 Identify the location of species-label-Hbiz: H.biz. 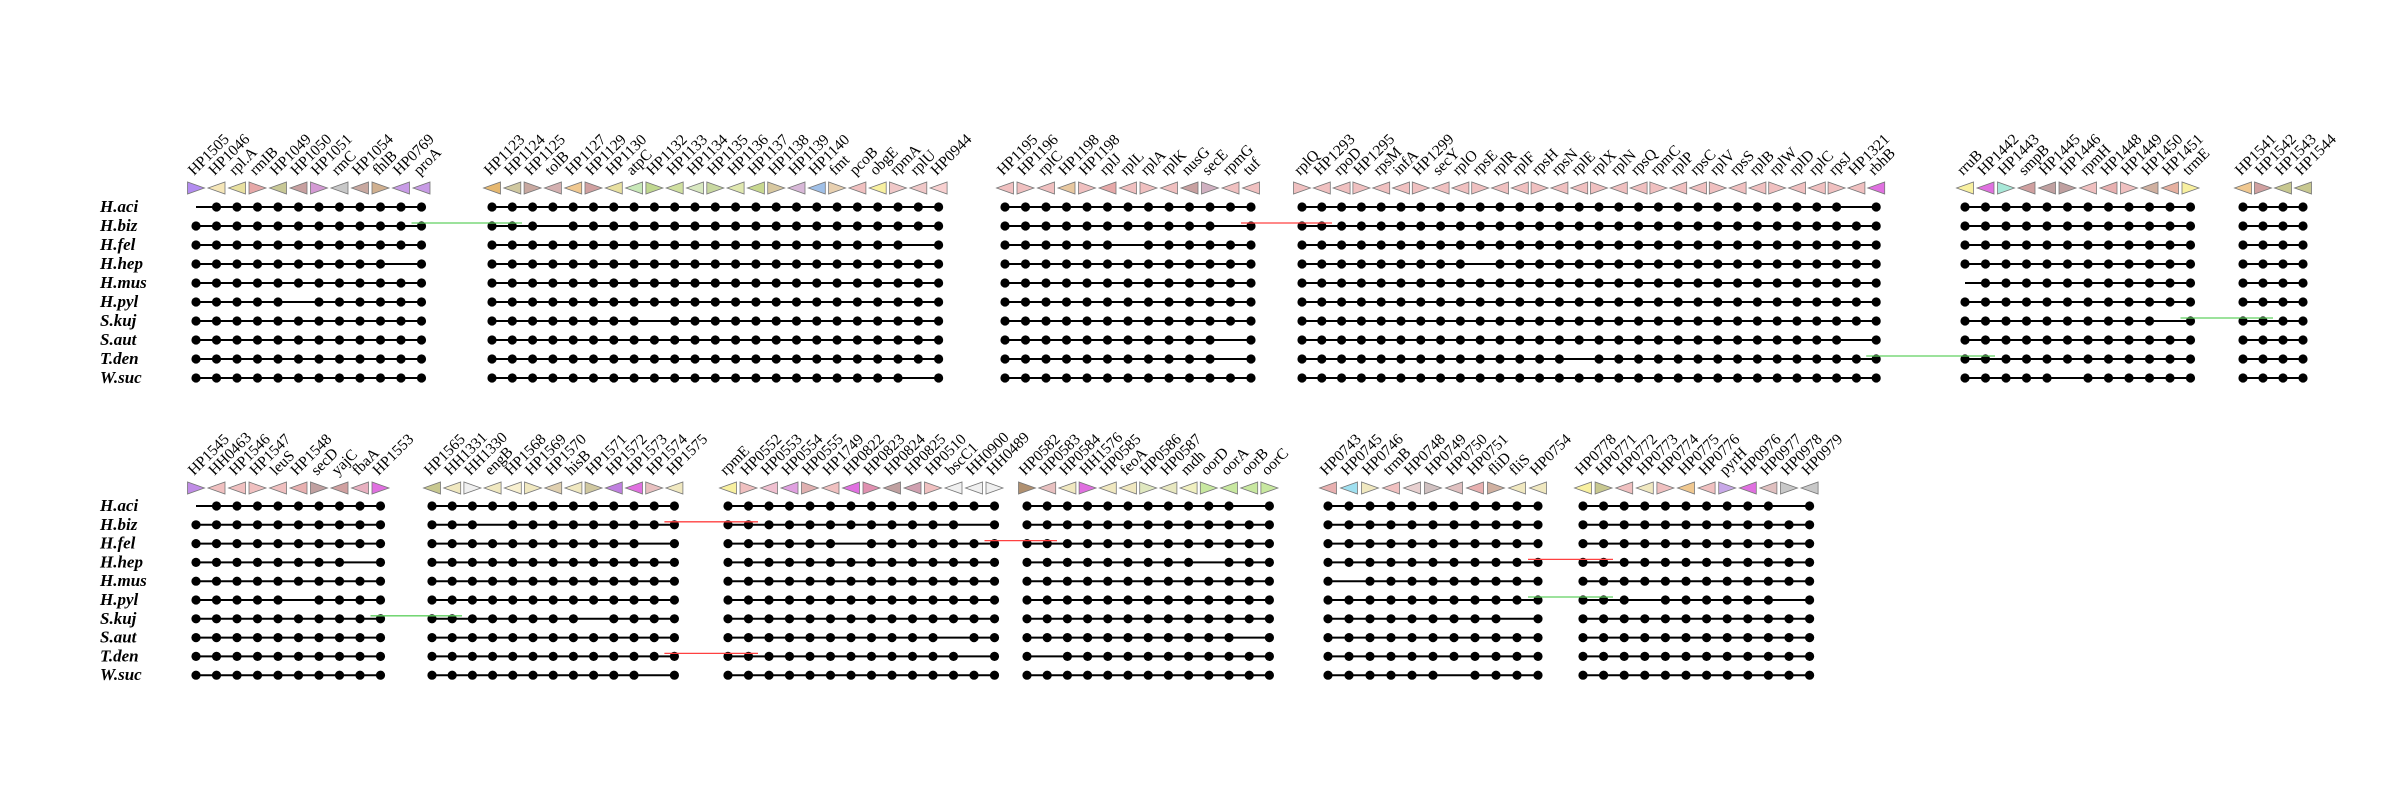
(118, 225).